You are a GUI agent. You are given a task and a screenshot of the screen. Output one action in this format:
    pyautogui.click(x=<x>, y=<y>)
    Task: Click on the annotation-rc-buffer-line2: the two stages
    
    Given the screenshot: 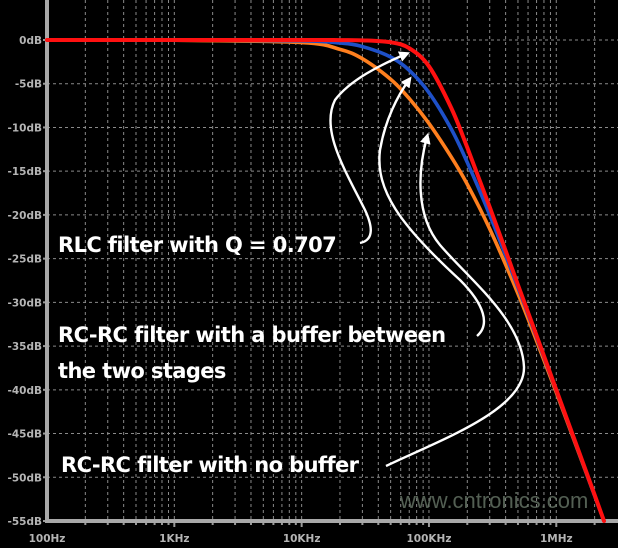 What is the action you would take?
    pyautogui.click(x=142, y=371)
    